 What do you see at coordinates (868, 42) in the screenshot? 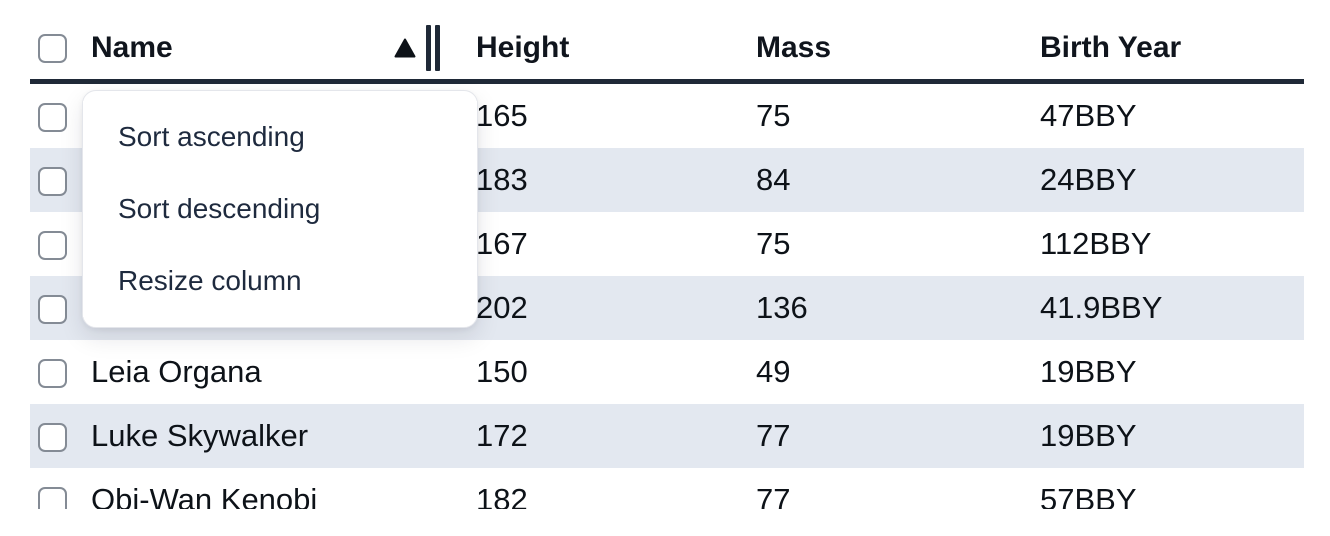
I see `column-header-mass: Mass` at bounding box center [868, 42].